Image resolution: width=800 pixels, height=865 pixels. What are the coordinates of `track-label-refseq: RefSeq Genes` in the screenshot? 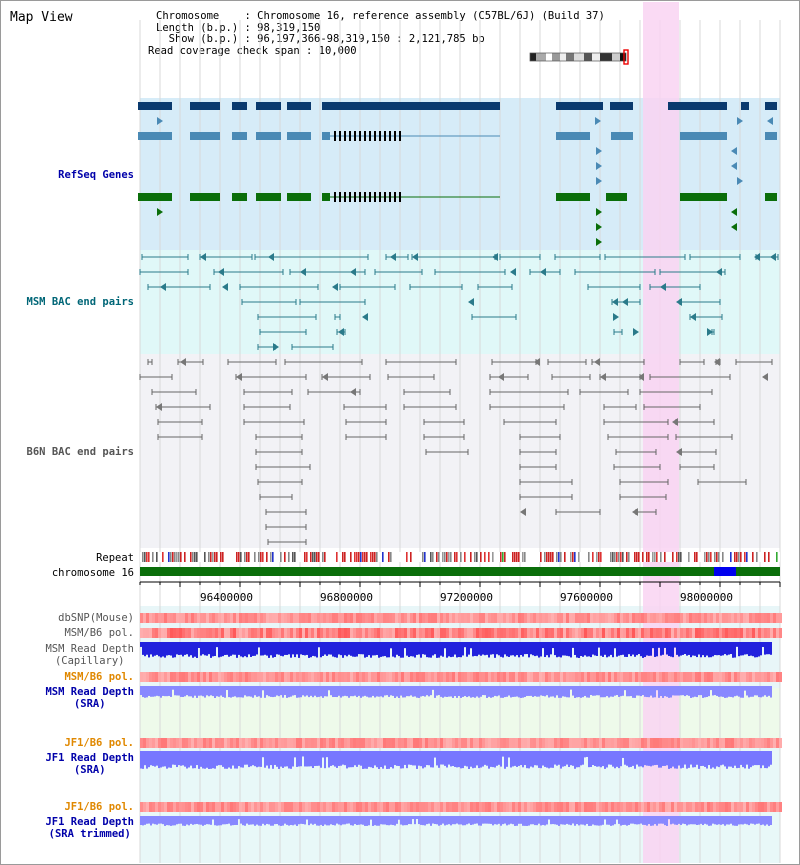 It's located at (96, 175).